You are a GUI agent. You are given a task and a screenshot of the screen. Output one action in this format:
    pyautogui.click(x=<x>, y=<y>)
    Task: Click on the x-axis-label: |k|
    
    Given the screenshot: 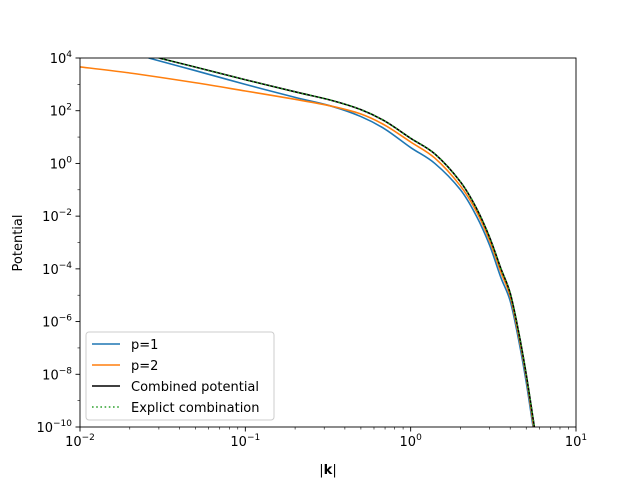 What is the action you would take?
    pyautogui.click(x=327, y=470)
    